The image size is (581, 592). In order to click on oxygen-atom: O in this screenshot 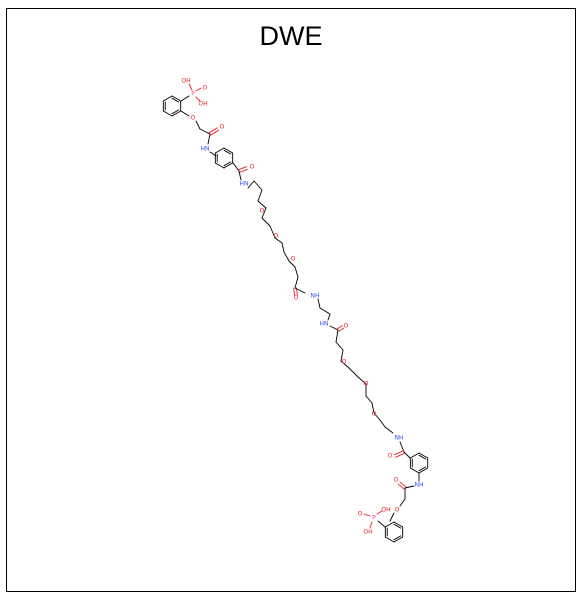, I will do `click(360, 514)`.